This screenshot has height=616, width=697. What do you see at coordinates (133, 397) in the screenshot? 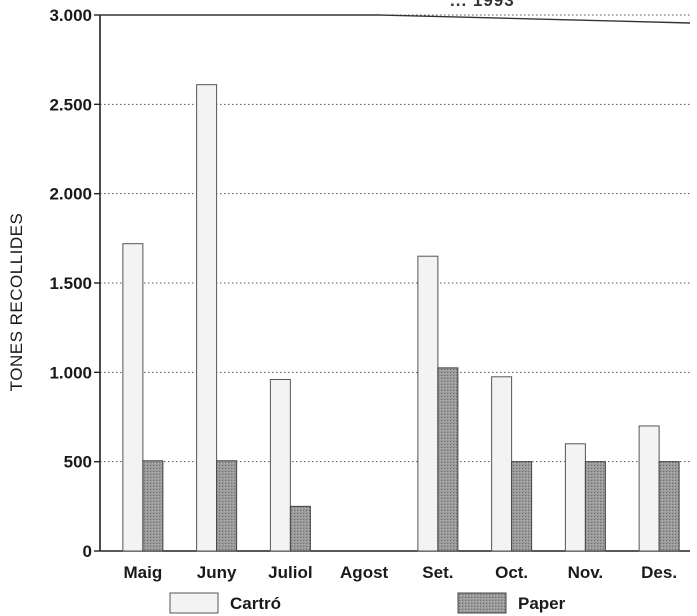
I see `bar-carto-maig` at bounding box center [133, 397].